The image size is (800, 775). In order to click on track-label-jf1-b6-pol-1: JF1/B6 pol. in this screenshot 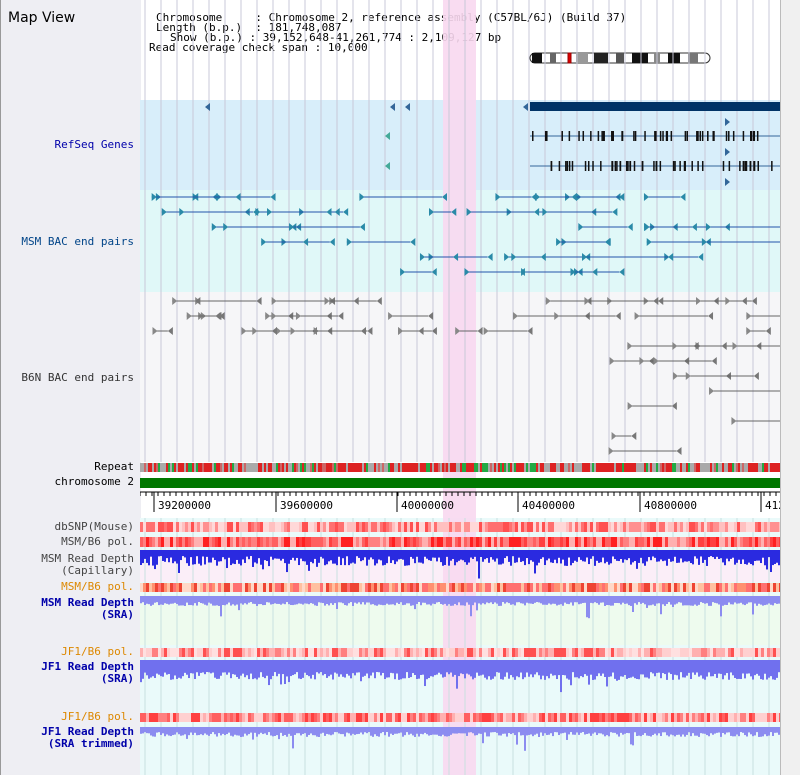, I will do `click(97, 651)`.